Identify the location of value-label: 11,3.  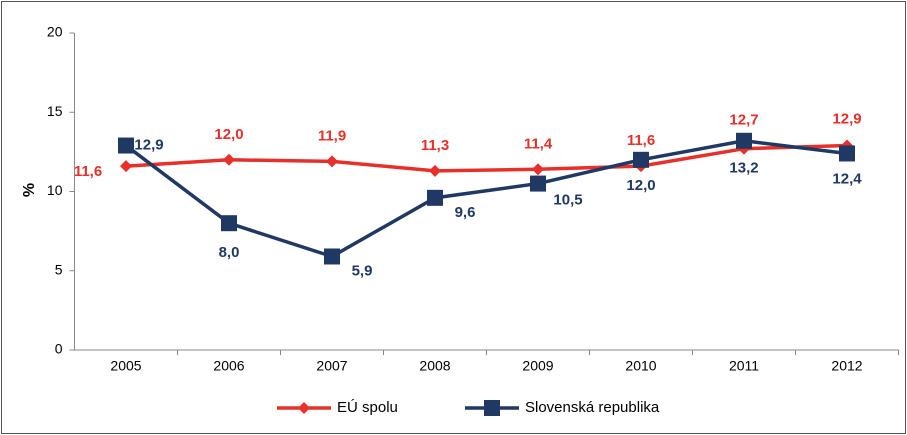
(435, 145).